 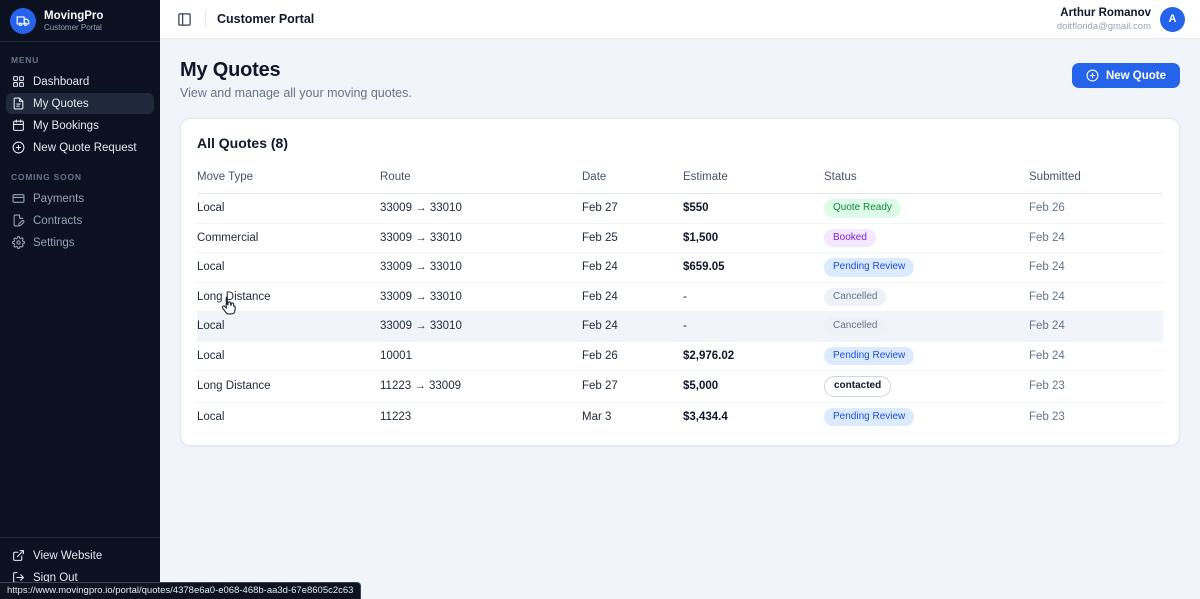 I want to click on user-email: doitflorida@gmail.com, so click(x=1103, y=26).